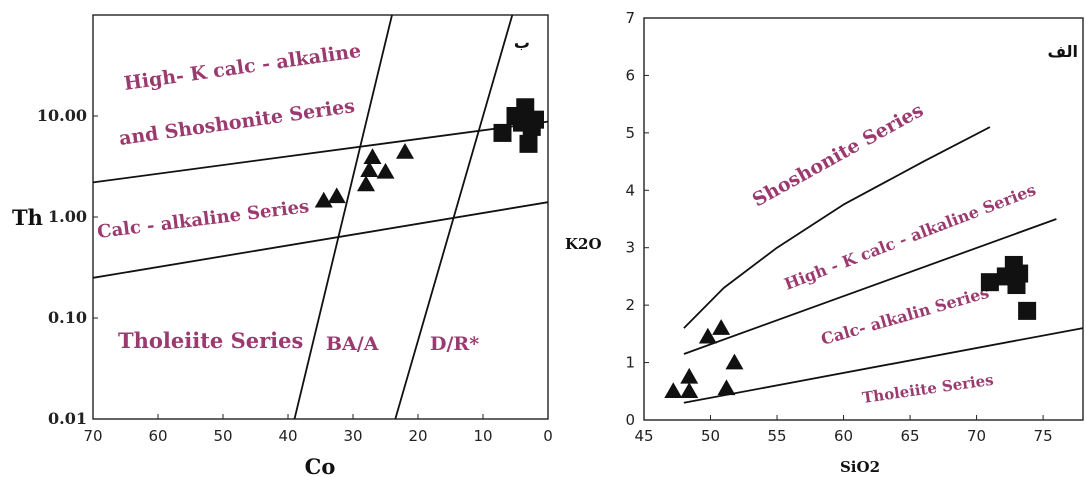  Describe the element at coordinates (860, 467) in the screenshot. I see `right-x-axis-title: SiO2` at that location.